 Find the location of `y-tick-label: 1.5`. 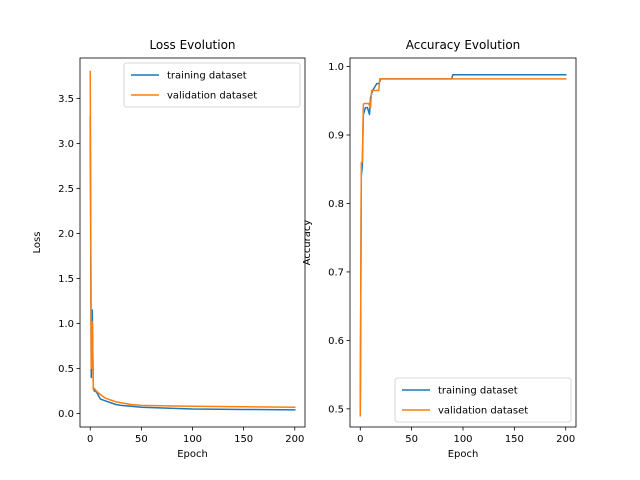

y-tick-label: 1.5 is located at coordinates (66, 279).